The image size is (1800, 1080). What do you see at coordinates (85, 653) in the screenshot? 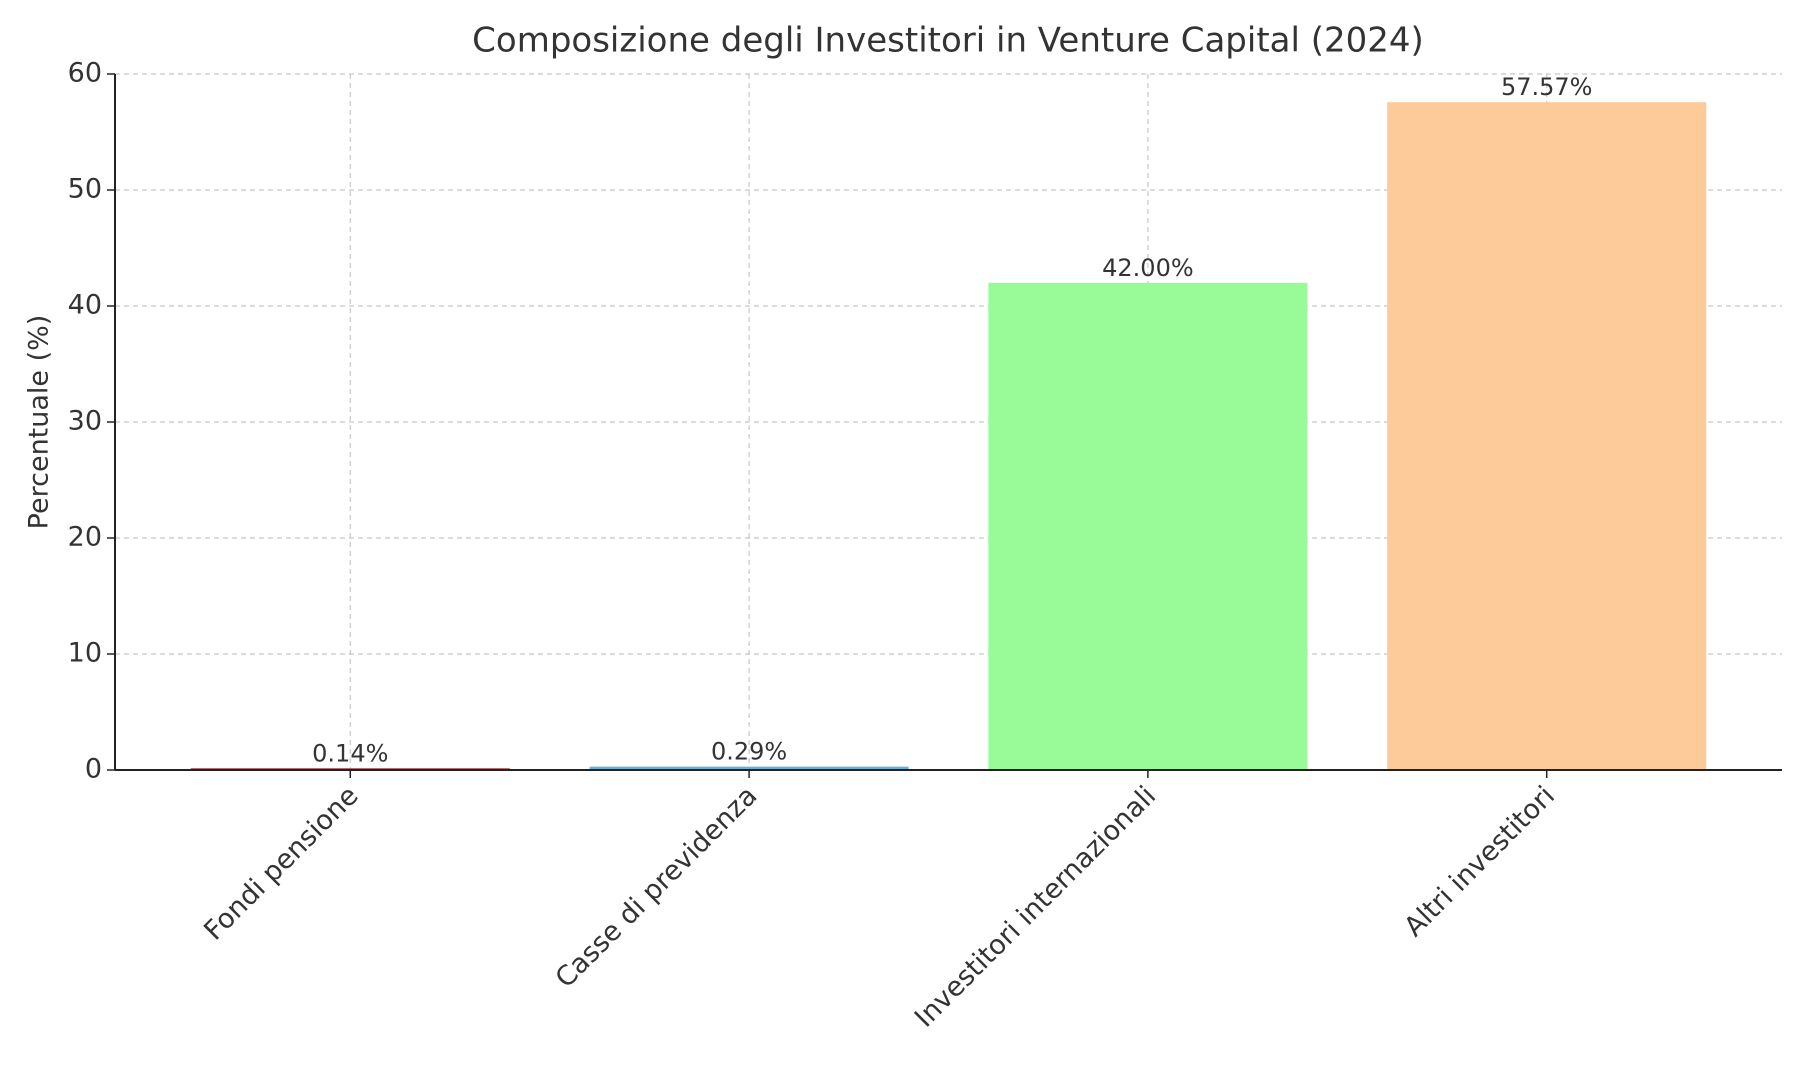
I see `y-tick-label: 10` at bounding box center [85, 653].